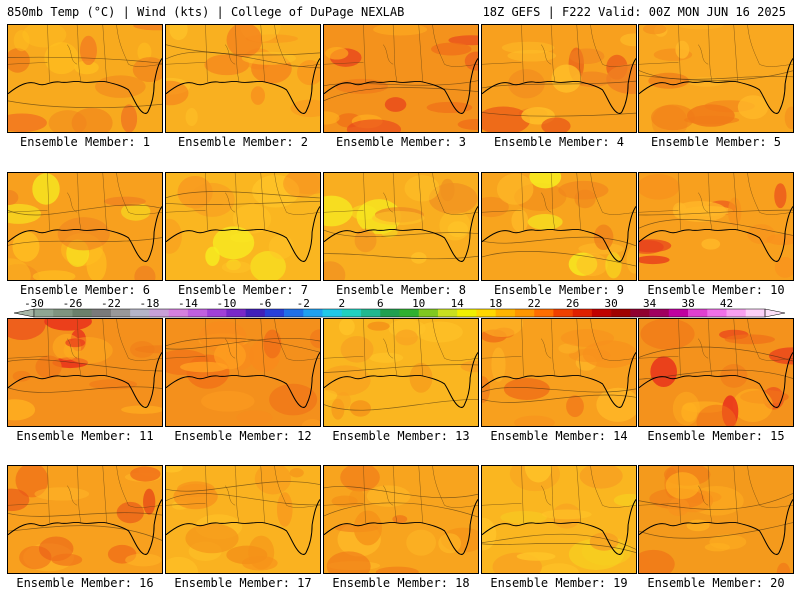 The width and height of the screenshot is (800, 600). What do you see at coordinates (401, 290) in the screenshot?
I see `ensemble-member-label: Ensemble Member: 8` at bounding box center [401, 290].